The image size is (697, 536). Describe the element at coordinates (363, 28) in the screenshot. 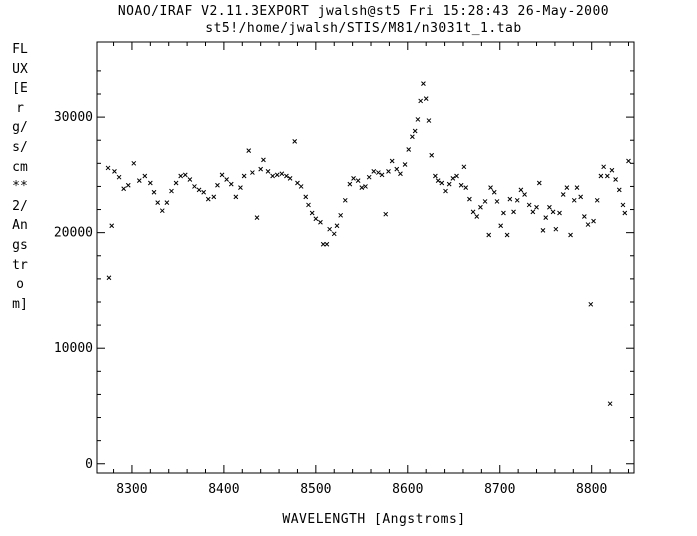

I see `header-line-2: st5!/home/jwalsh/STIS/M81/n3031t_1.tab` at that location.